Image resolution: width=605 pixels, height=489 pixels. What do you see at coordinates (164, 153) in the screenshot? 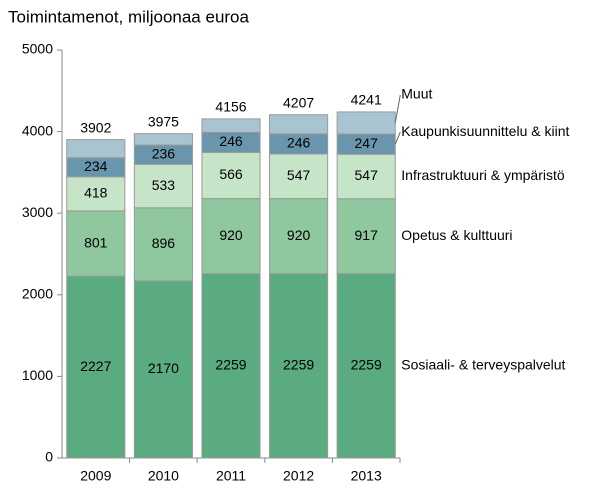
I see `value-label: 236` at bounding box center [164, 153].